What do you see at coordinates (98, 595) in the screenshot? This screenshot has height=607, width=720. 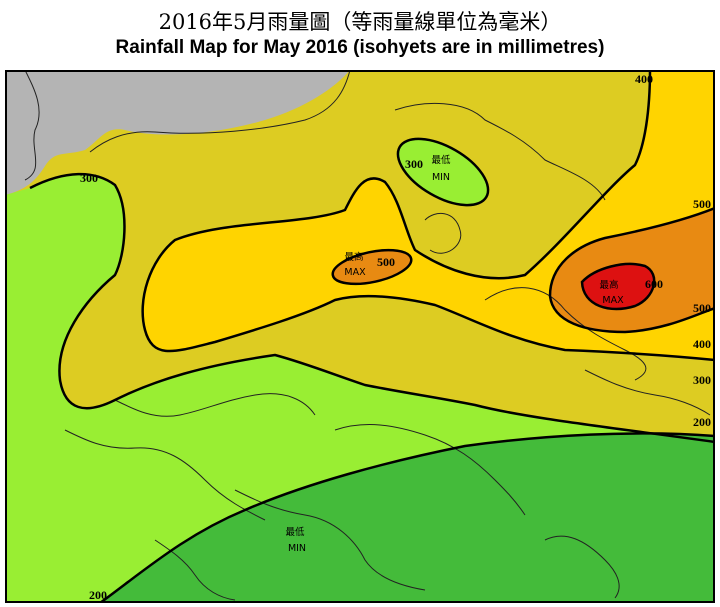 I see `label-200-sw: 200` at bounding box center [98, 595].